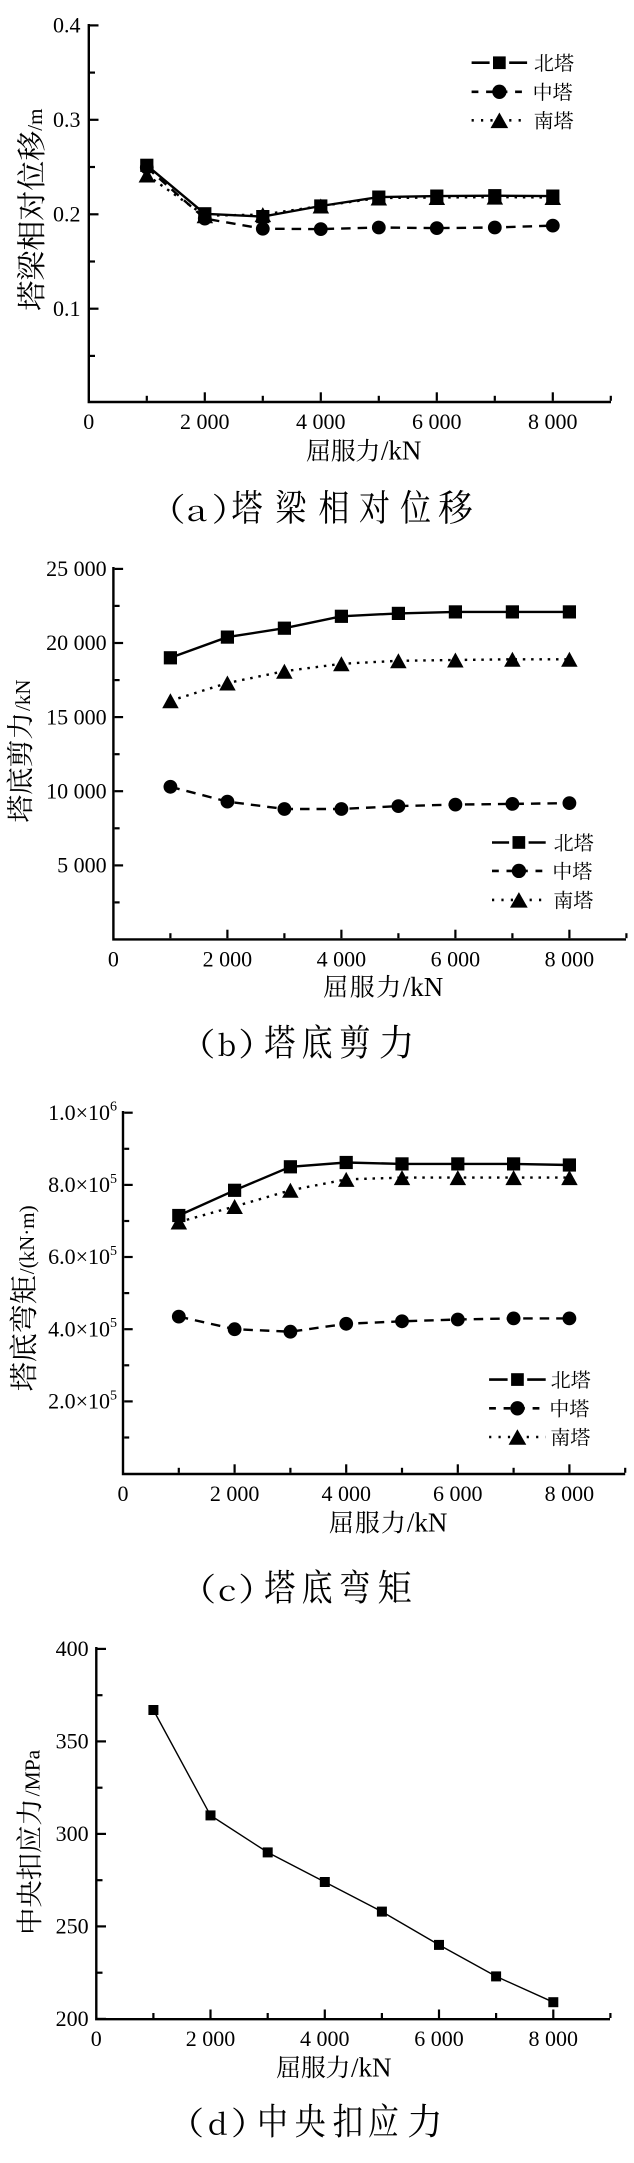 The image size is (634, 2163). Describe the element at coordinates (72, 1648) in the screenshot. I see `svg-text: 400` at that location.